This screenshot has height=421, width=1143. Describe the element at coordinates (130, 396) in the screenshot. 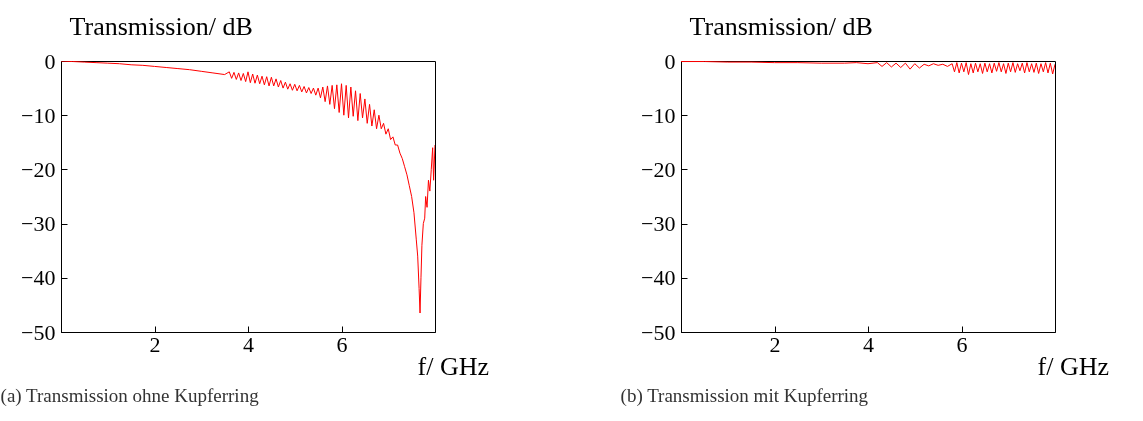

I see `text: (a) Transmission ohne Kupferring` at that location.